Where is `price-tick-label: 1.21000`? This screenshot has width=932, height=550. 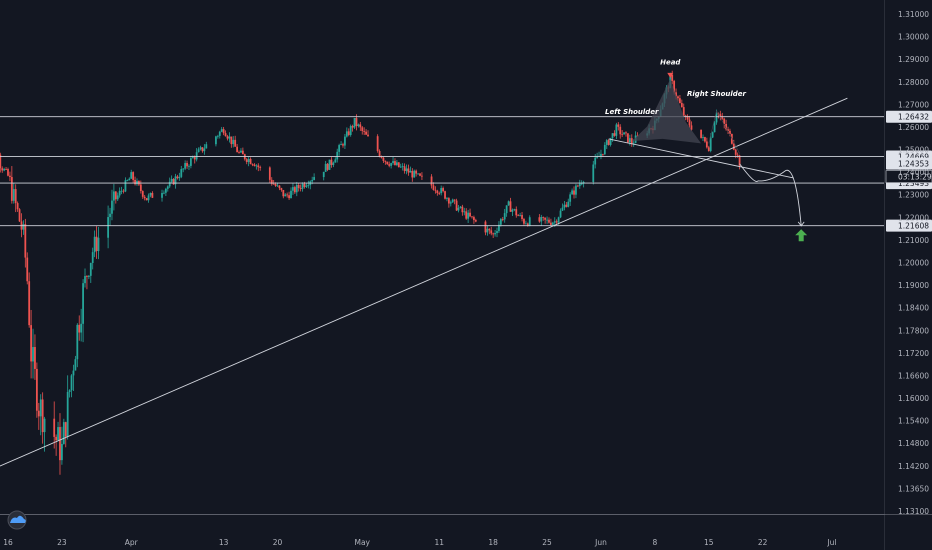
price-tick-label: 1.21000 is located at coordinates (913, 240).